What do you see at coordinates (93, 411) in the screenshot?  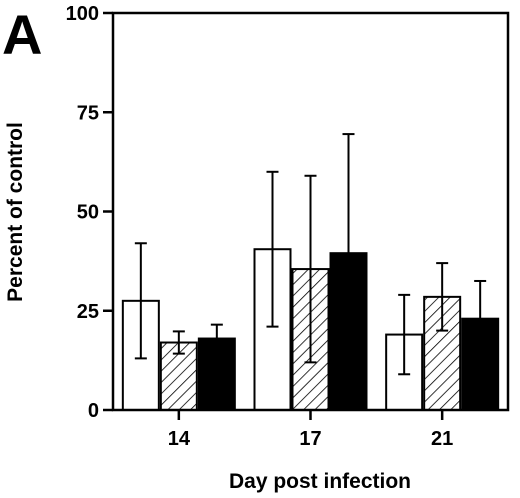 I see `y-tick-label: 0` at bounding box center [93, 411].